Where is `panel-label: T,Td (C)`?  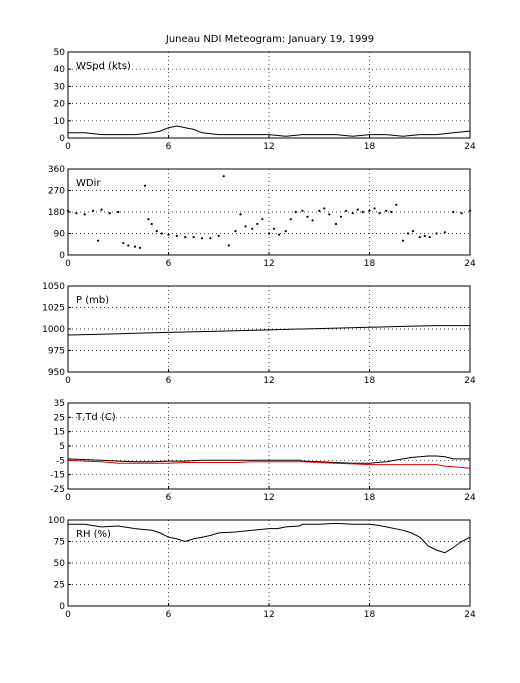
panel-label: T,Td (C) is located at coordinates (95, 417).